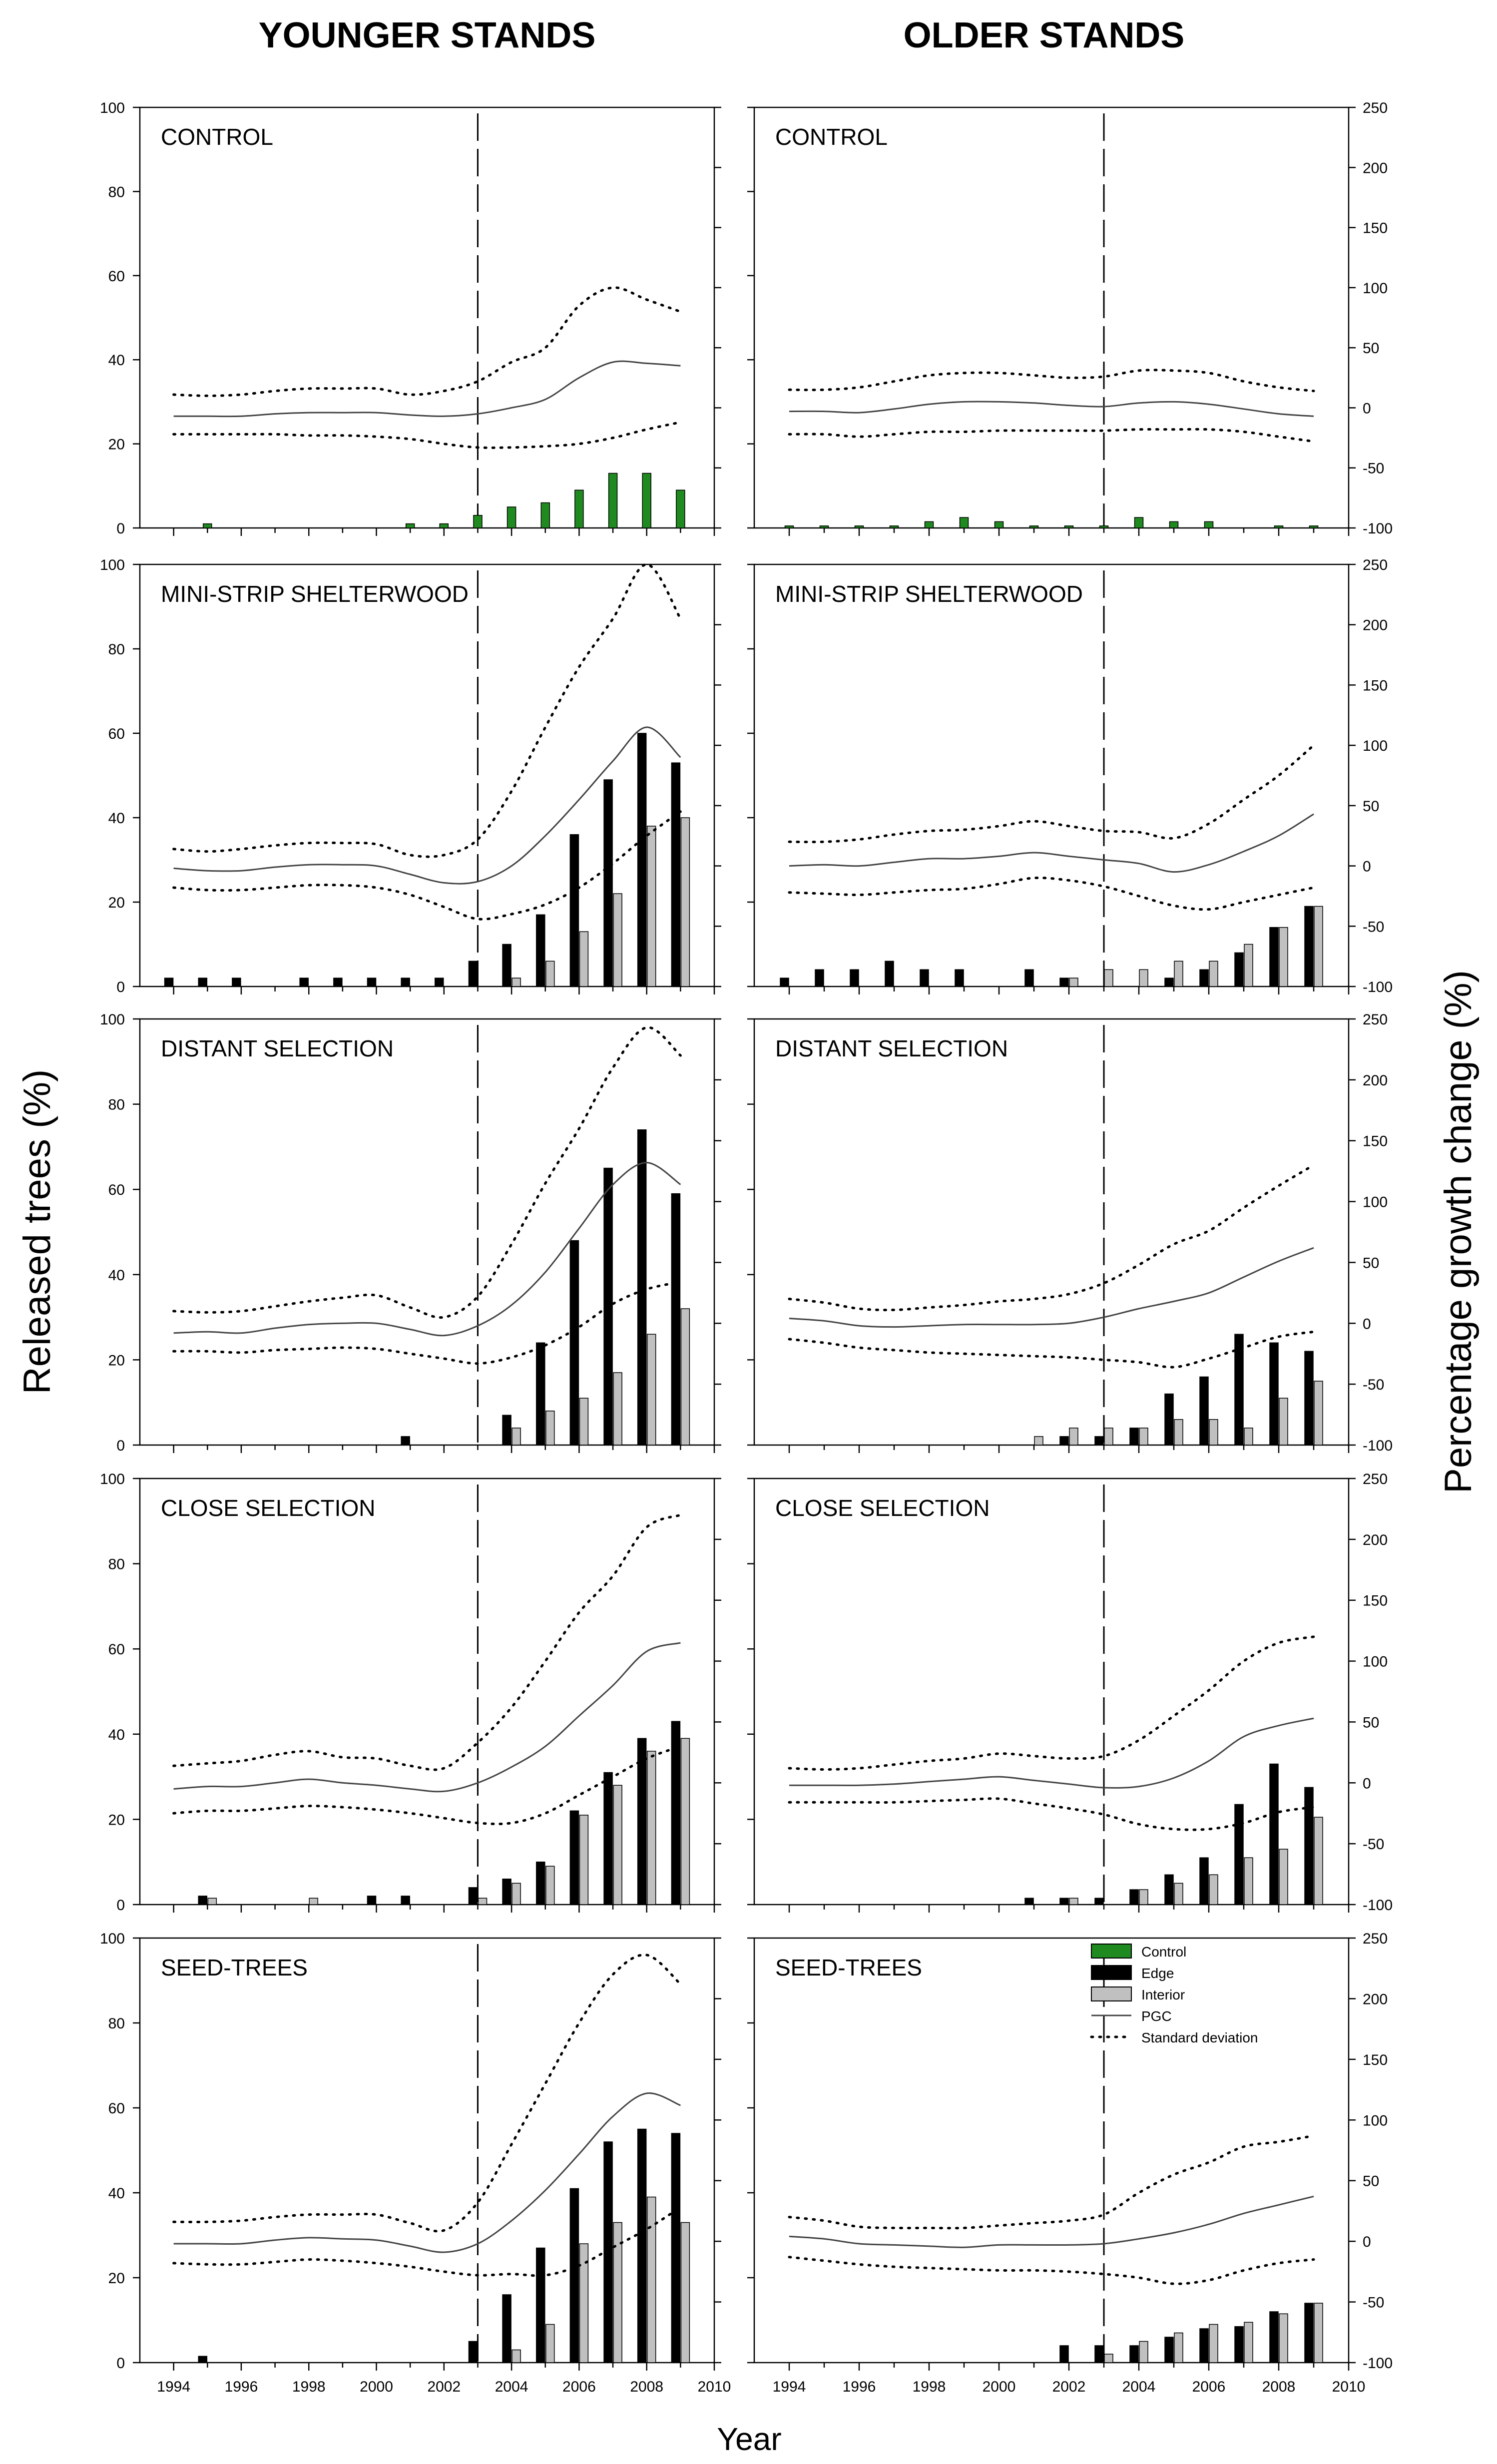  I want to click on bar-interior-2003, so click(1108, 1437).